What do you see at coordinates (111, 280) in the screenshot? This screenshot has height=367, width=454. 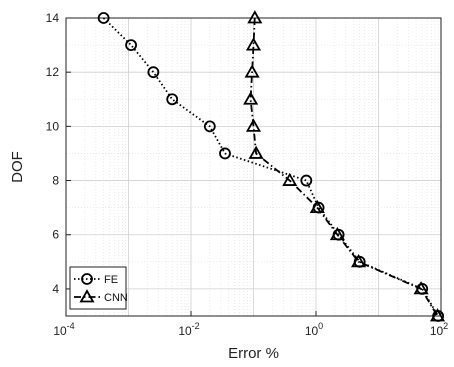 I see `legend-label-fe: FE` at bounding box center [111, 280].